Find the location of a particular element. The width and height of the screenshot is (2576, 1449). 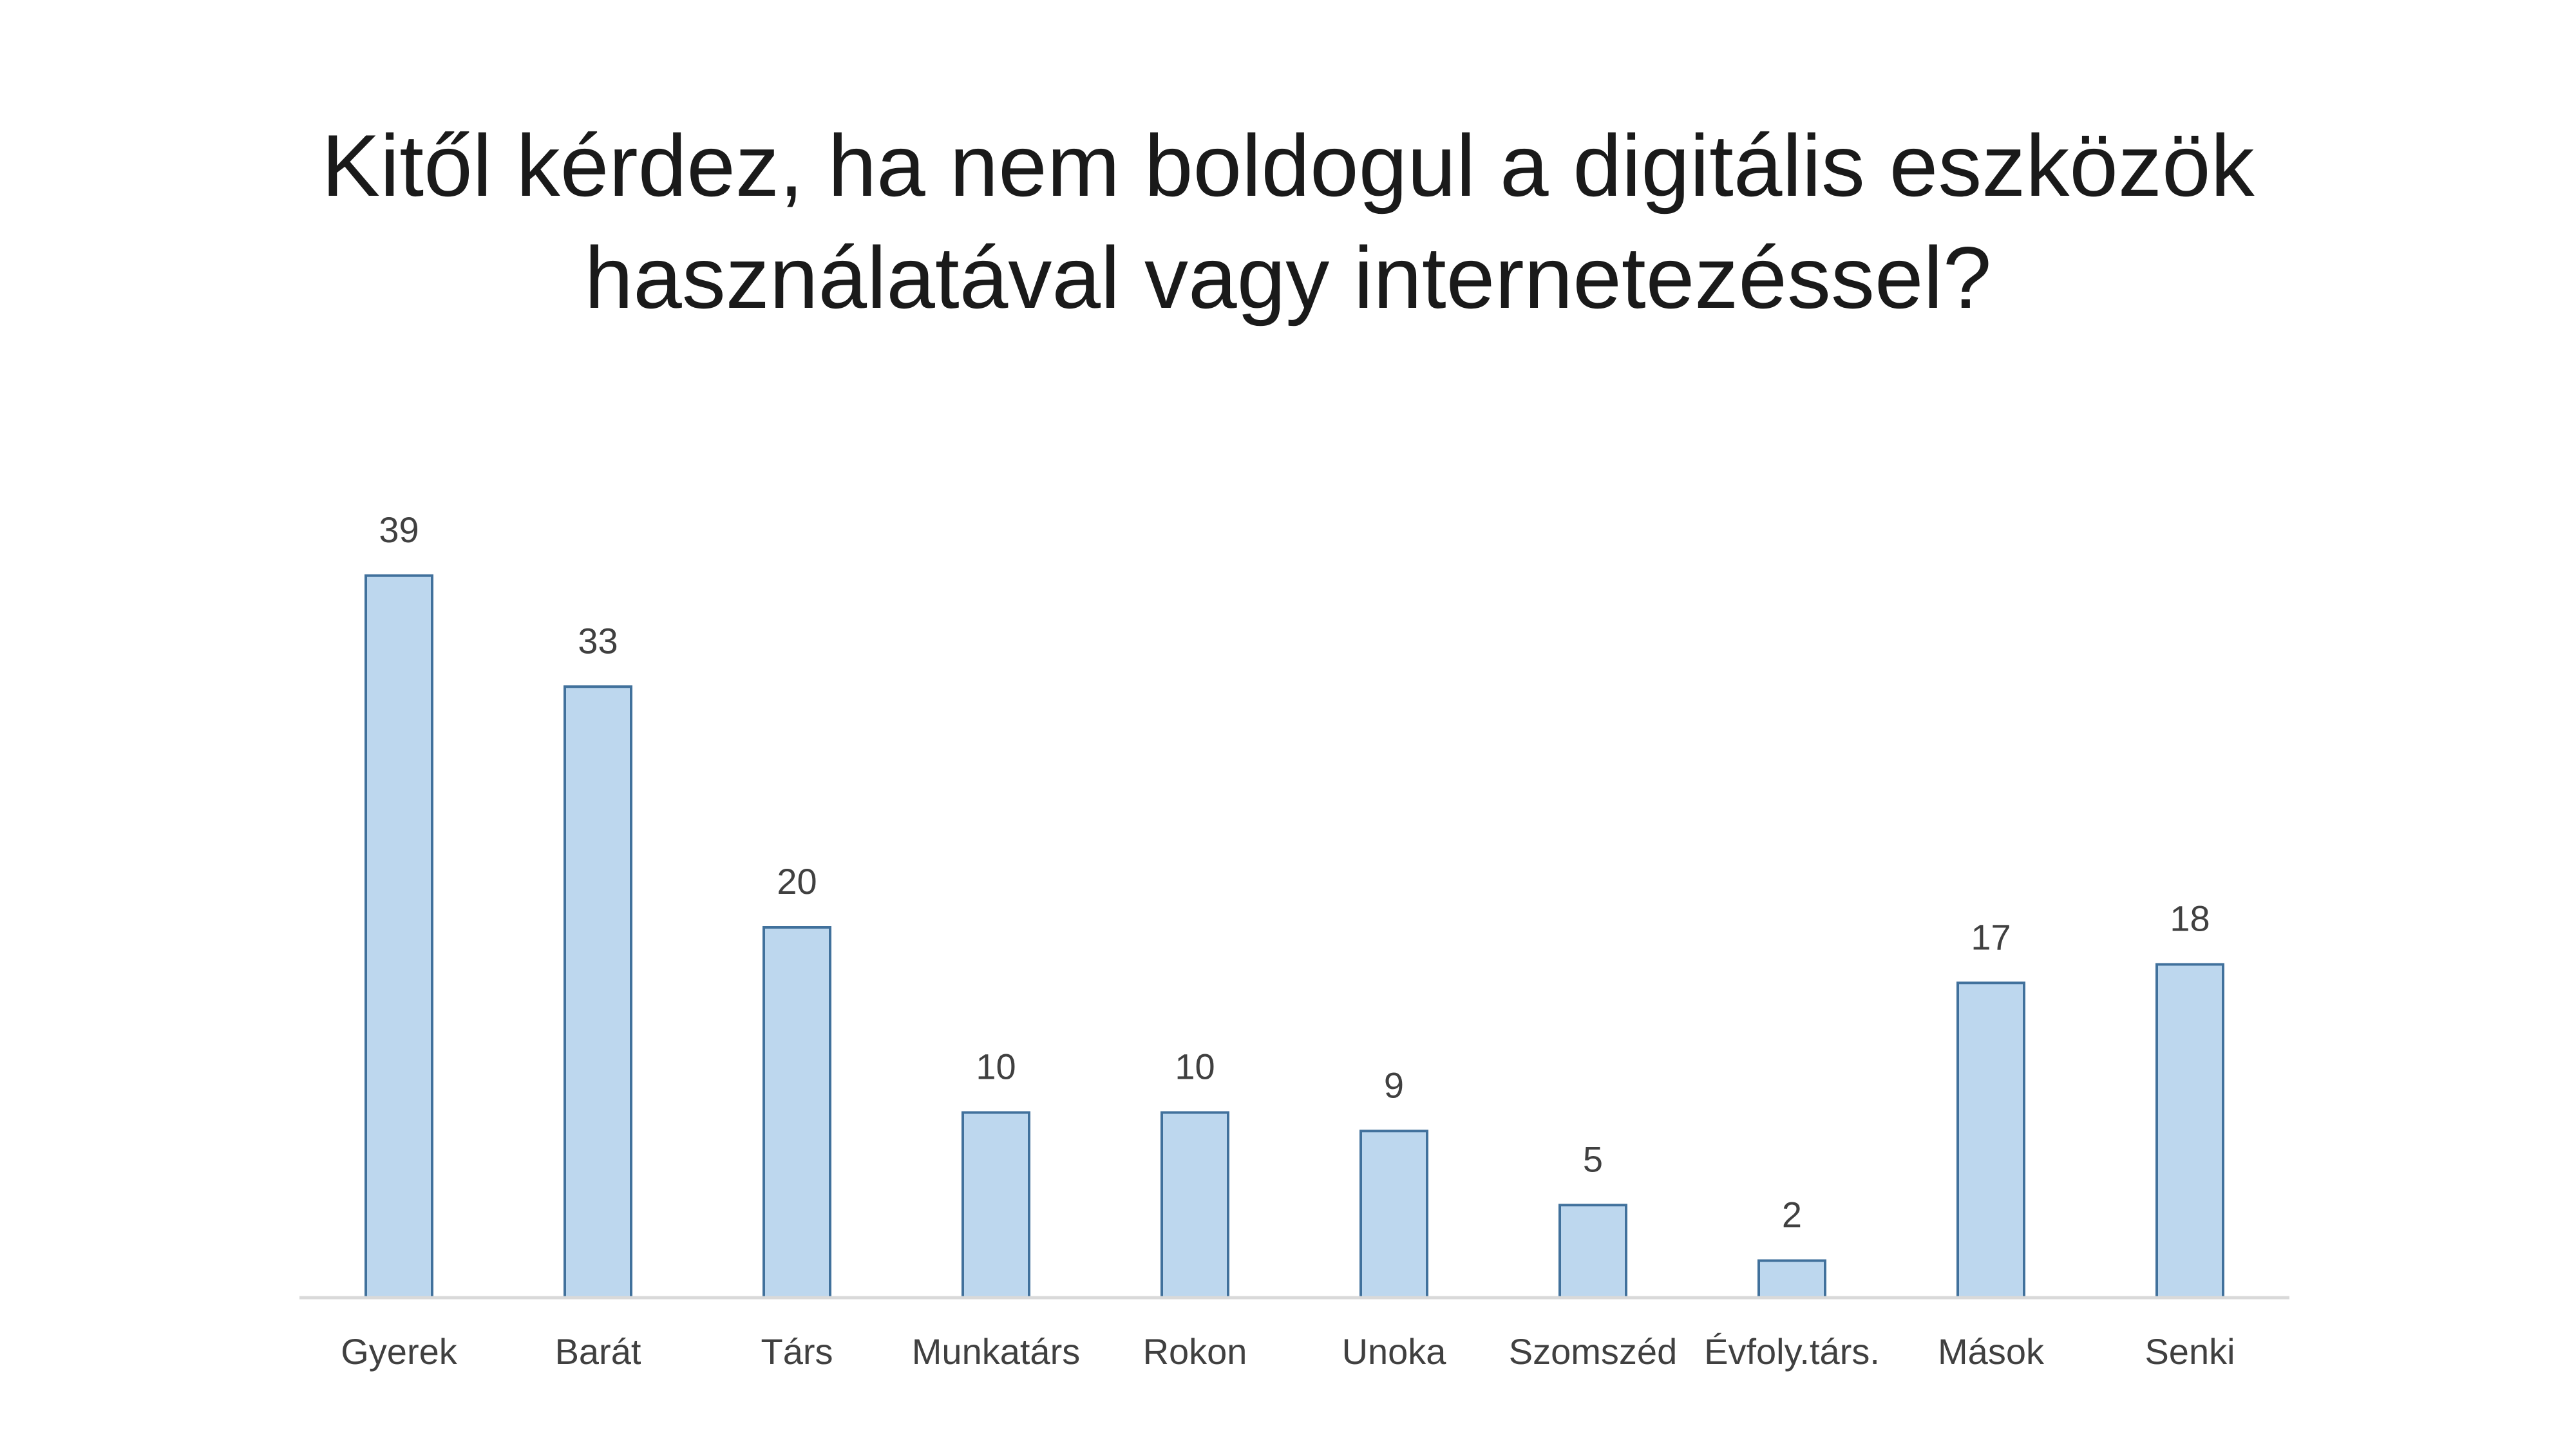

bar-barat is located at coordinates (598, 992).